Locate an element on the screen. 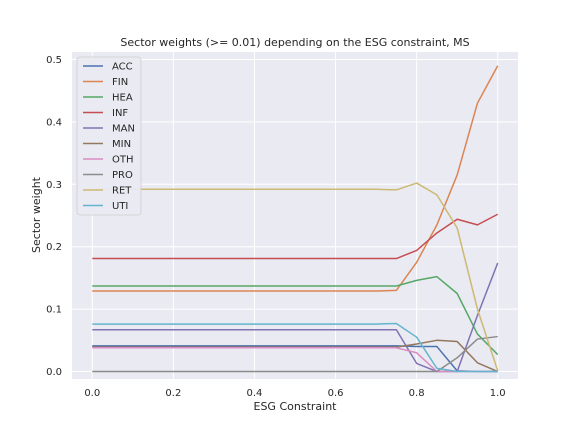 The width and height of the screenshot is (576, 432). legend: ACC FIN HEA INF MAN MIN OTH PRO RET UTI is located at coordinates (109, 136).